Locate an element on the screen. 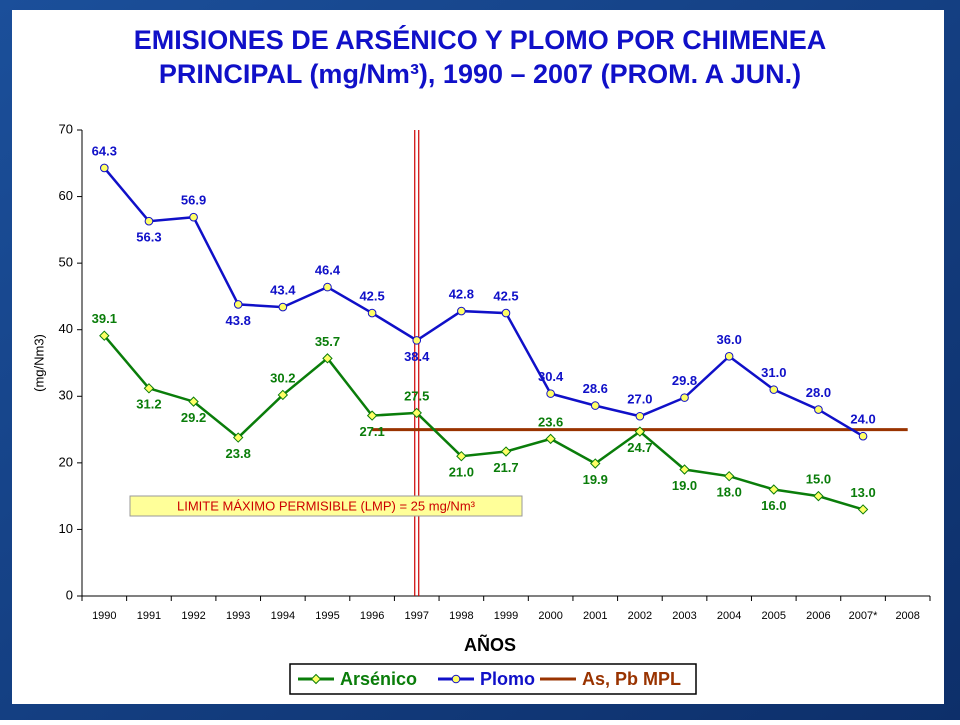 The width and height of the screenshot is (960, 725). data-label: 30.2 is located at coordinates (282, 377).